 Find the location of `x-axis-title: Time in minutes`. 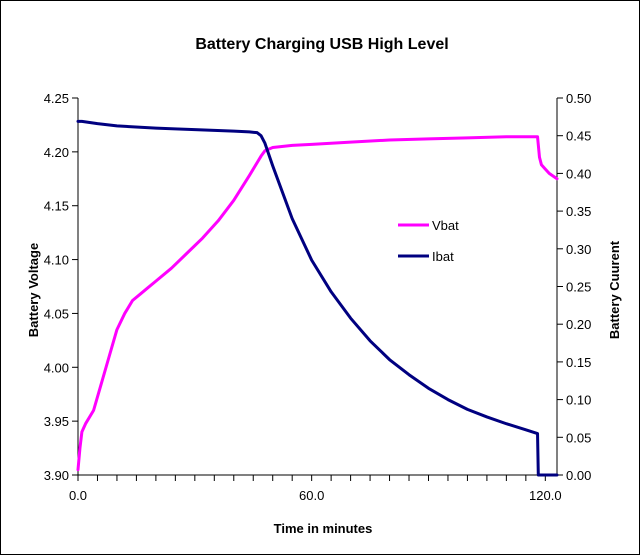

x-axis-title: Time in minutes is located at coordinates (323, 528).